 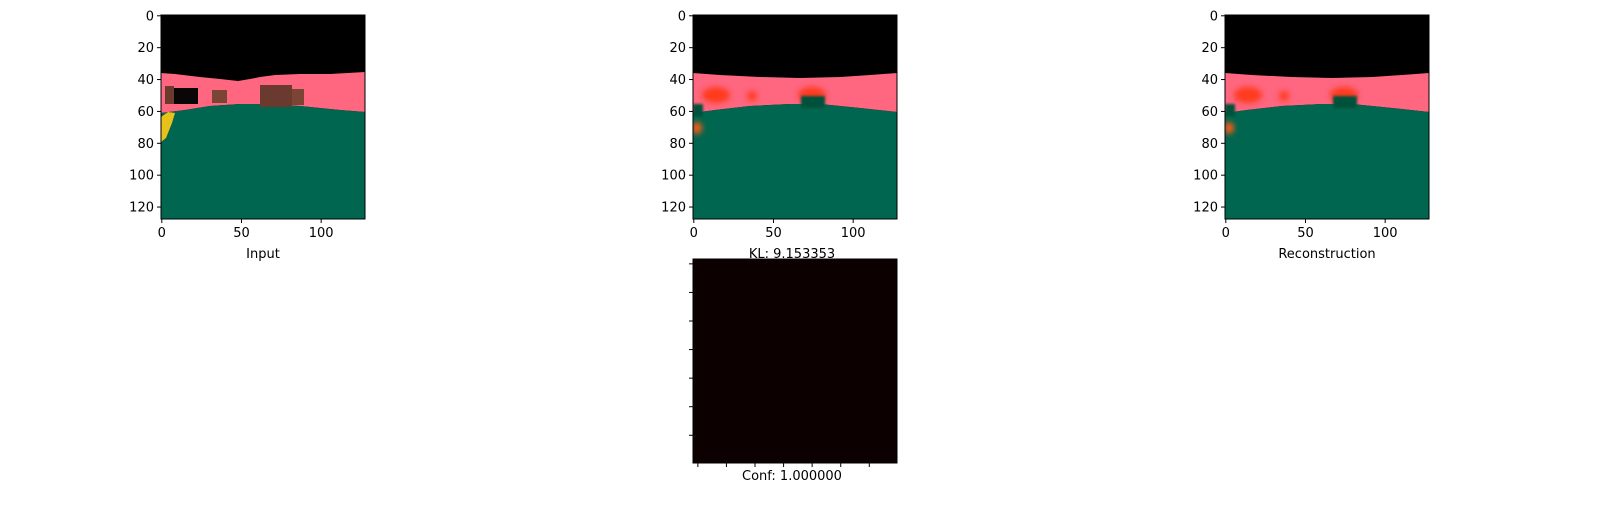 I want to click on reconstruction-dark-shapes, so click(x=1291, y=106).